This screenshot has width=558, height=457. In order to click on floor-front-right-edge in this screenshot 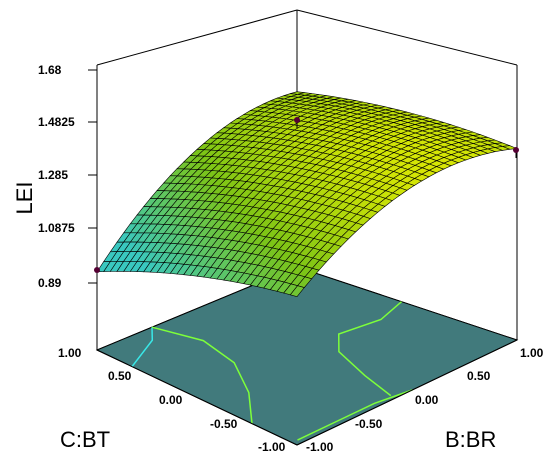, I will do `click(407, 392)`.